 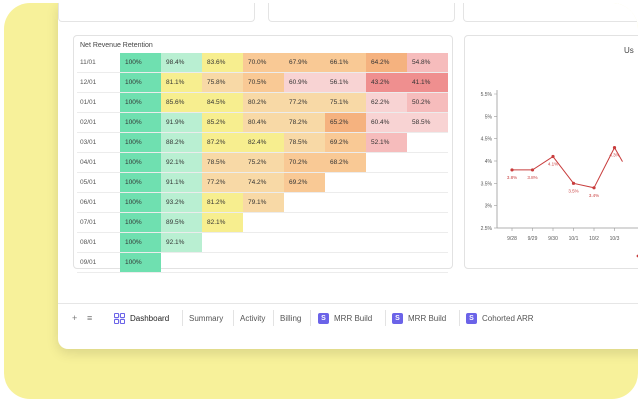 What do you see at coordinates (222, 63) in the screenshot?
I see `retention-cell: 83.6%` at bounding box center [222, 63].